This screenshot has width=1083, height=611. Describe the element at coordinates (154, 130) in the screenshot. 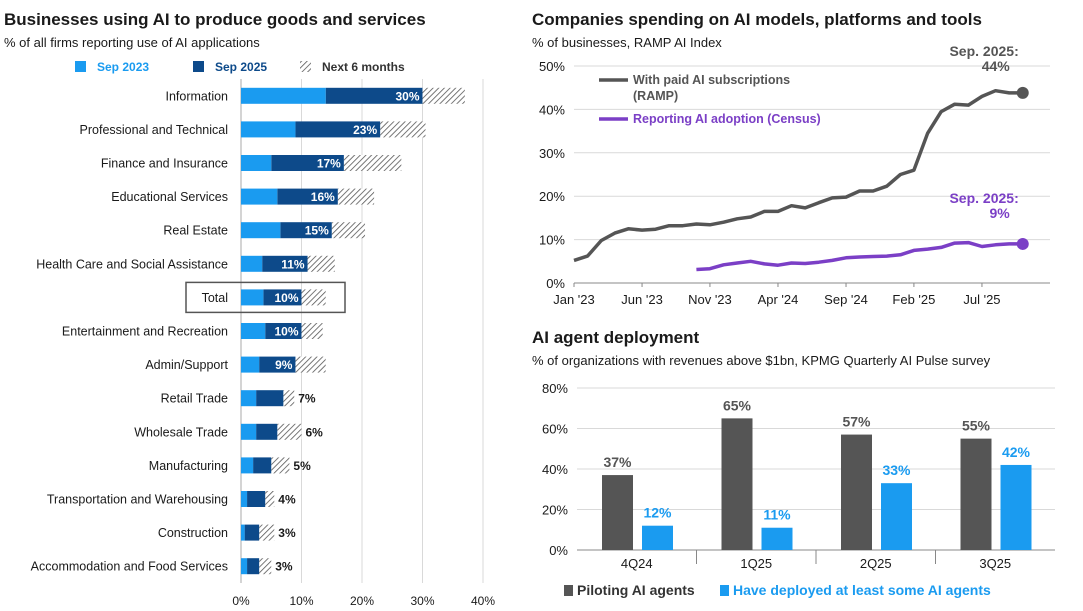

I see `category-label-professional-and-technical: Professional and Technical` at that location.